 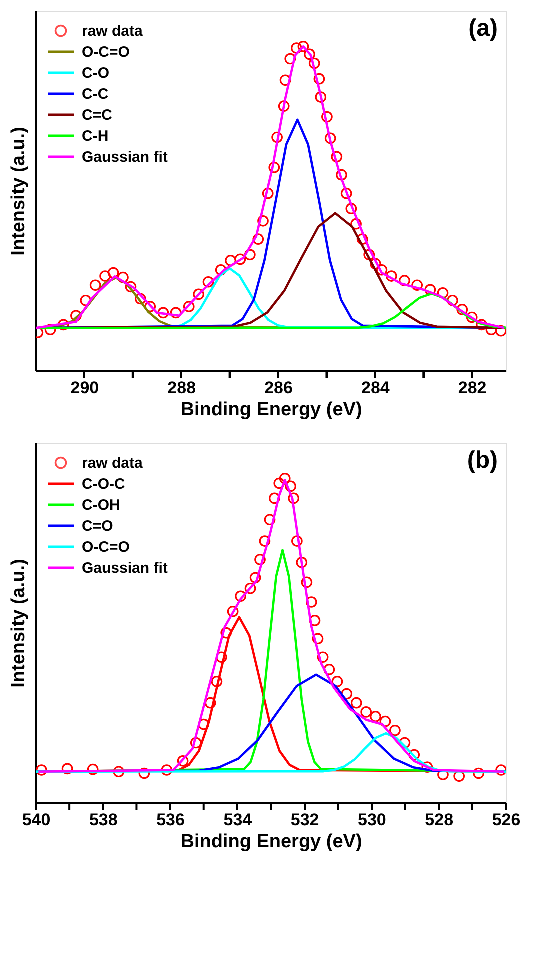 What do you see at coordinates (95, 94) in the screenshot?
I see `legend-label: C-C` at bounding box center [95, 94].